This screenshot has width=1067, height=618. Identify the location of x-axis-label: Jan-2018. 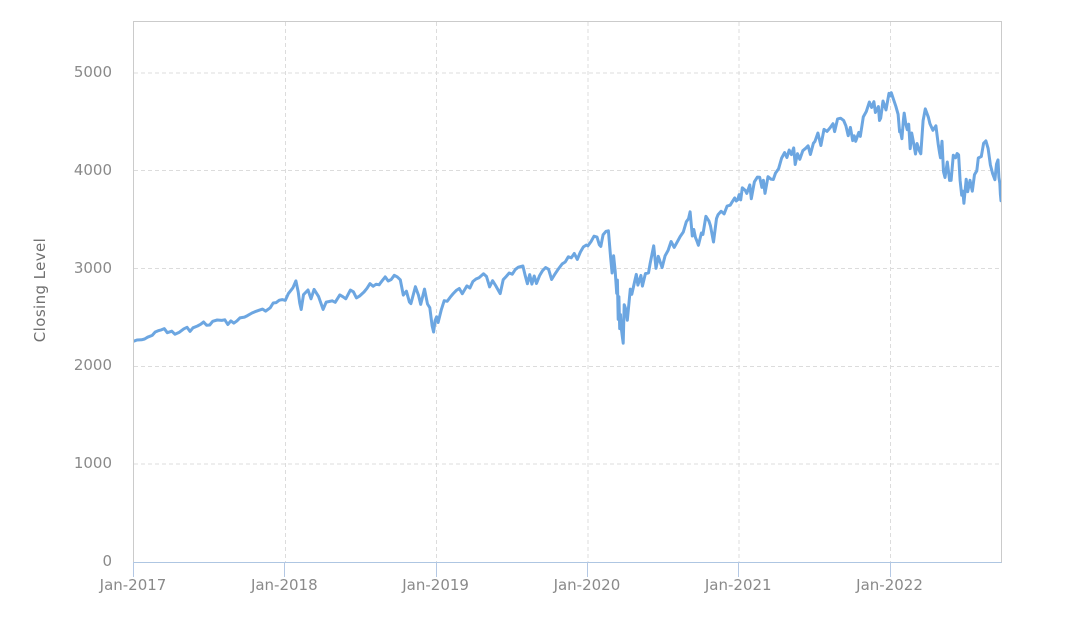
(284, 585).